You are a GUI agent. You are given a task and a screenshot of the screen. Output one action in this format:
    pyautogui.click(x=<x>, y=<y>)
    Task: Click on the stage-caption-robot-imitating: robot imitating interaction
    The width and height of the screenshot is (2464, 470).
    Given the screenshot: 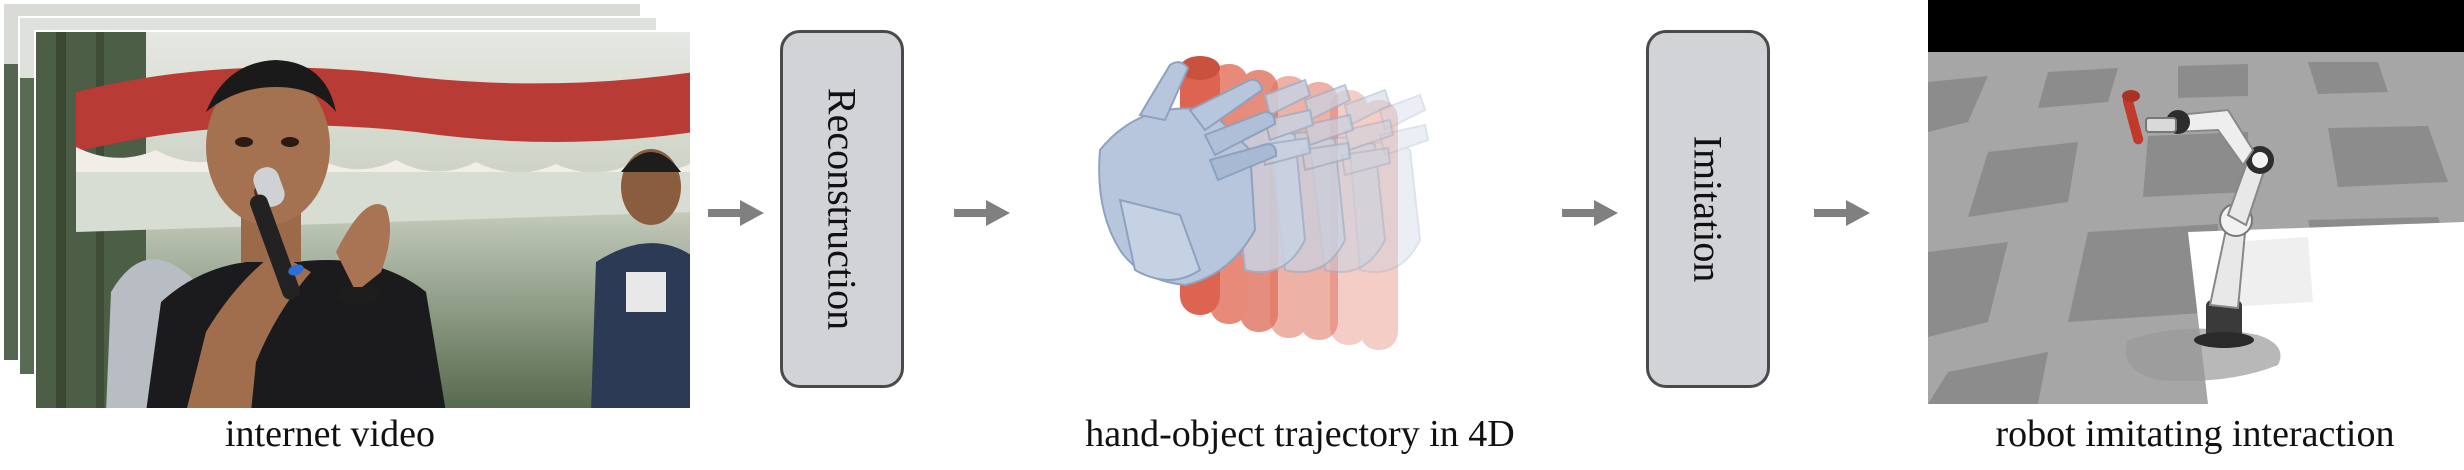 What is the action you would take?
    pyautogui.click(x=2195, y=434)
    